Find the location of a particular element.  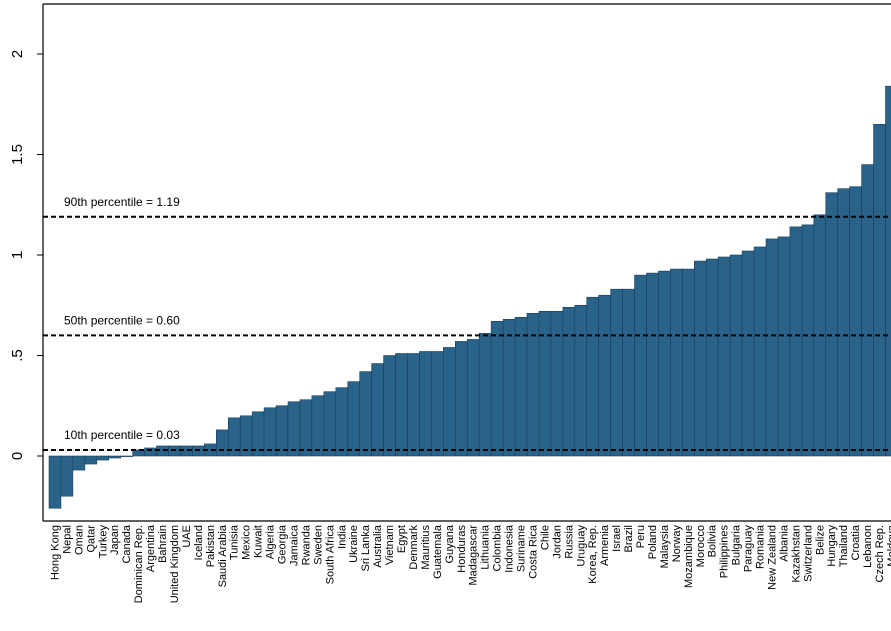

x-tick-label: Australia is located at coordinates (378, 546).